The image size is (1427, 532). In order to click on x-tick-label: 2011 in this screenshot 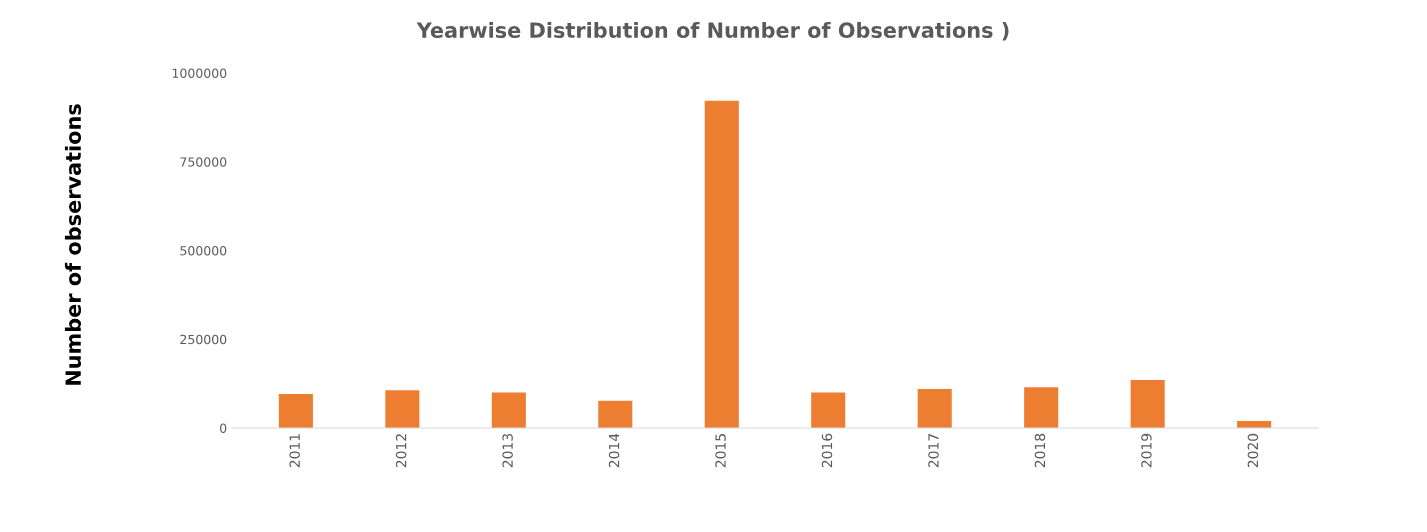, I will do `click(294, 451)`.